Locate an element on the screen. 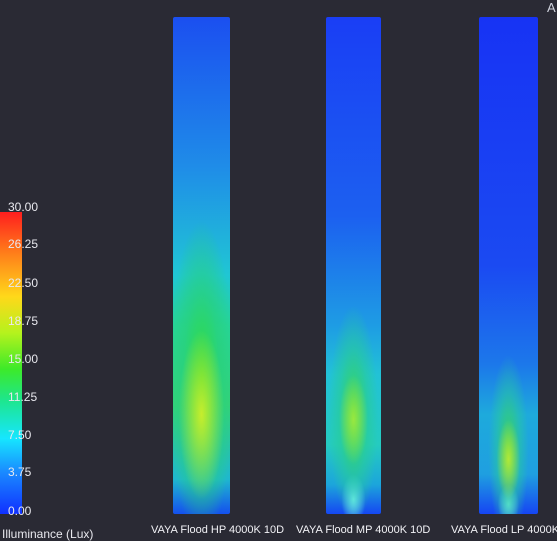 Image resolution: width=557 pixels, height=541 pixels. panel-label-mp: VAYA Flood MP 4000K 10D is located at coordinates (363, 530).